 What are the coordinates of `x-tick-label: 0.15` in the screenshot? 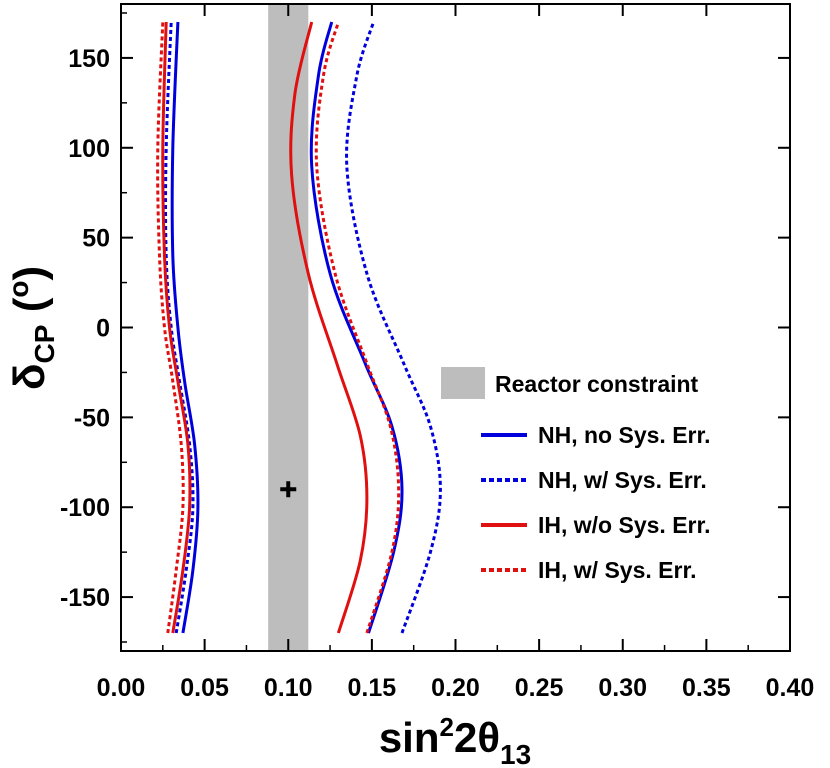 It's located at (372, 688).